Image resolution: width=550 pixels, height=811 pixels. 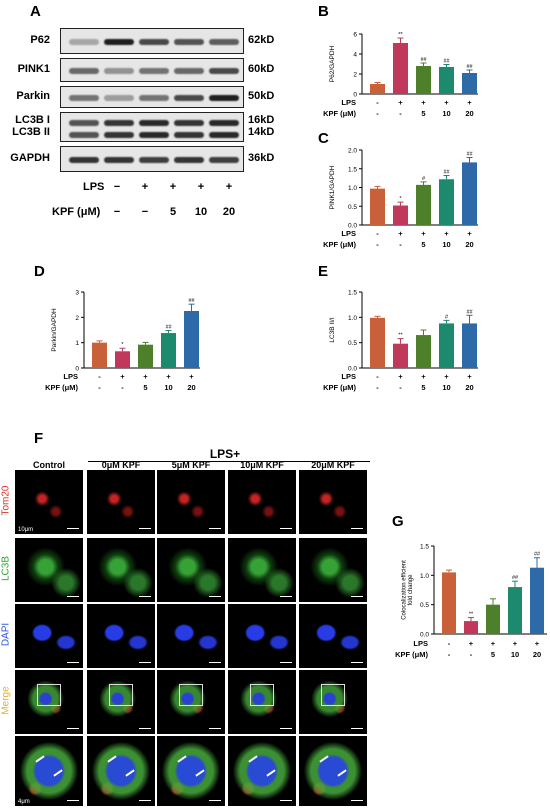 I want to click on micrograph-r4-c0: 4μm, so click(x=49, y=771).